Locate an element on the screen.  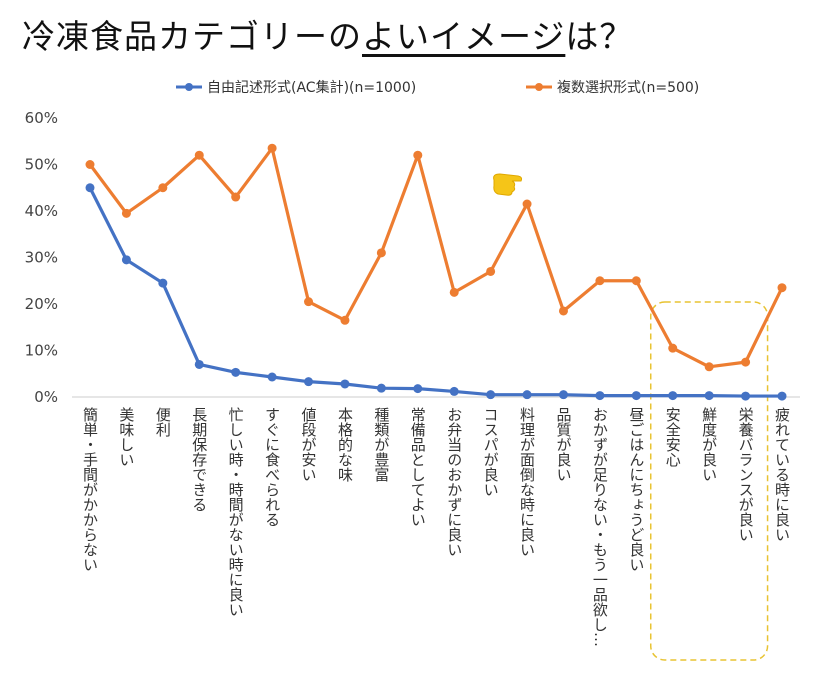
y-tick-label: 10% is located at coordinates (41, 351).